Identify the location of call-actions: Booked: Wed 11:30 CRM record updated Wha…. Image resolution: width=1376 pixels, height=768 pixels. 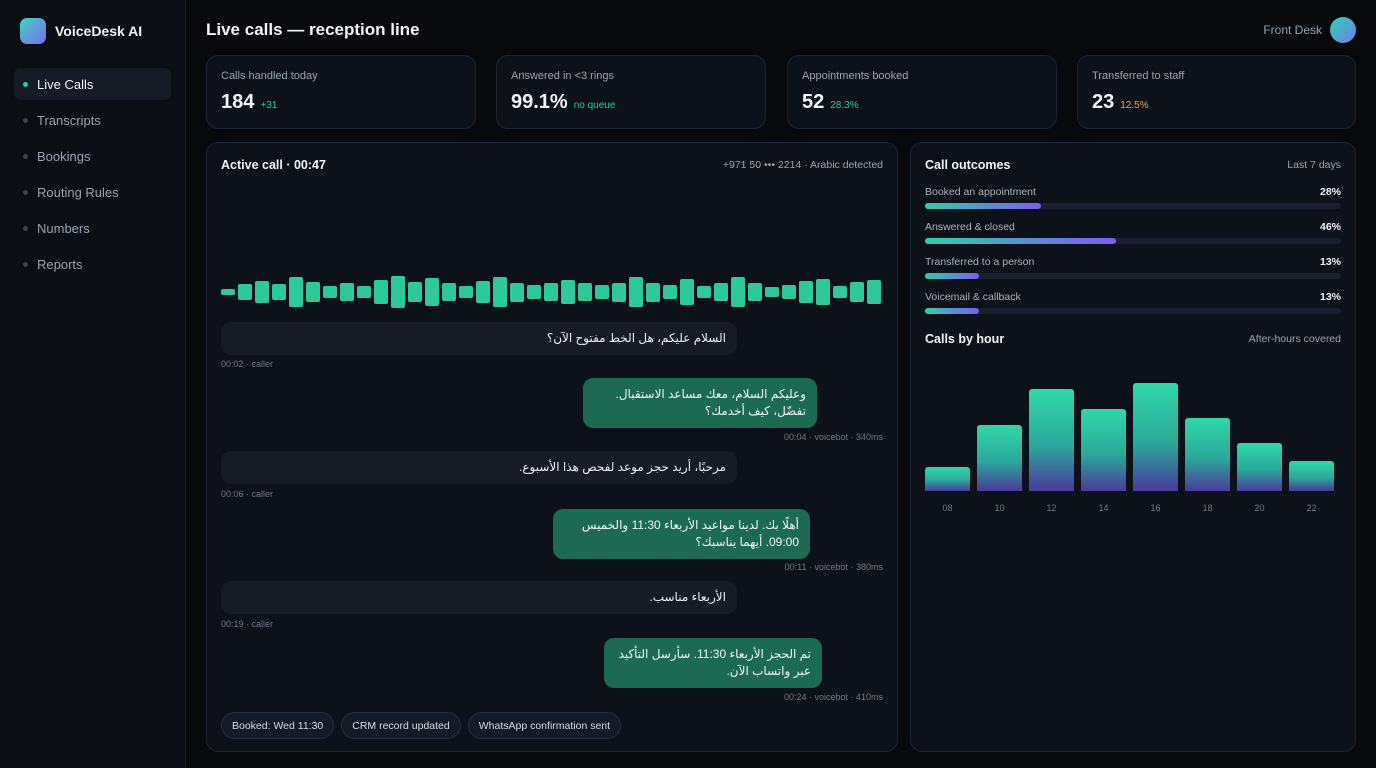
(424, 725).